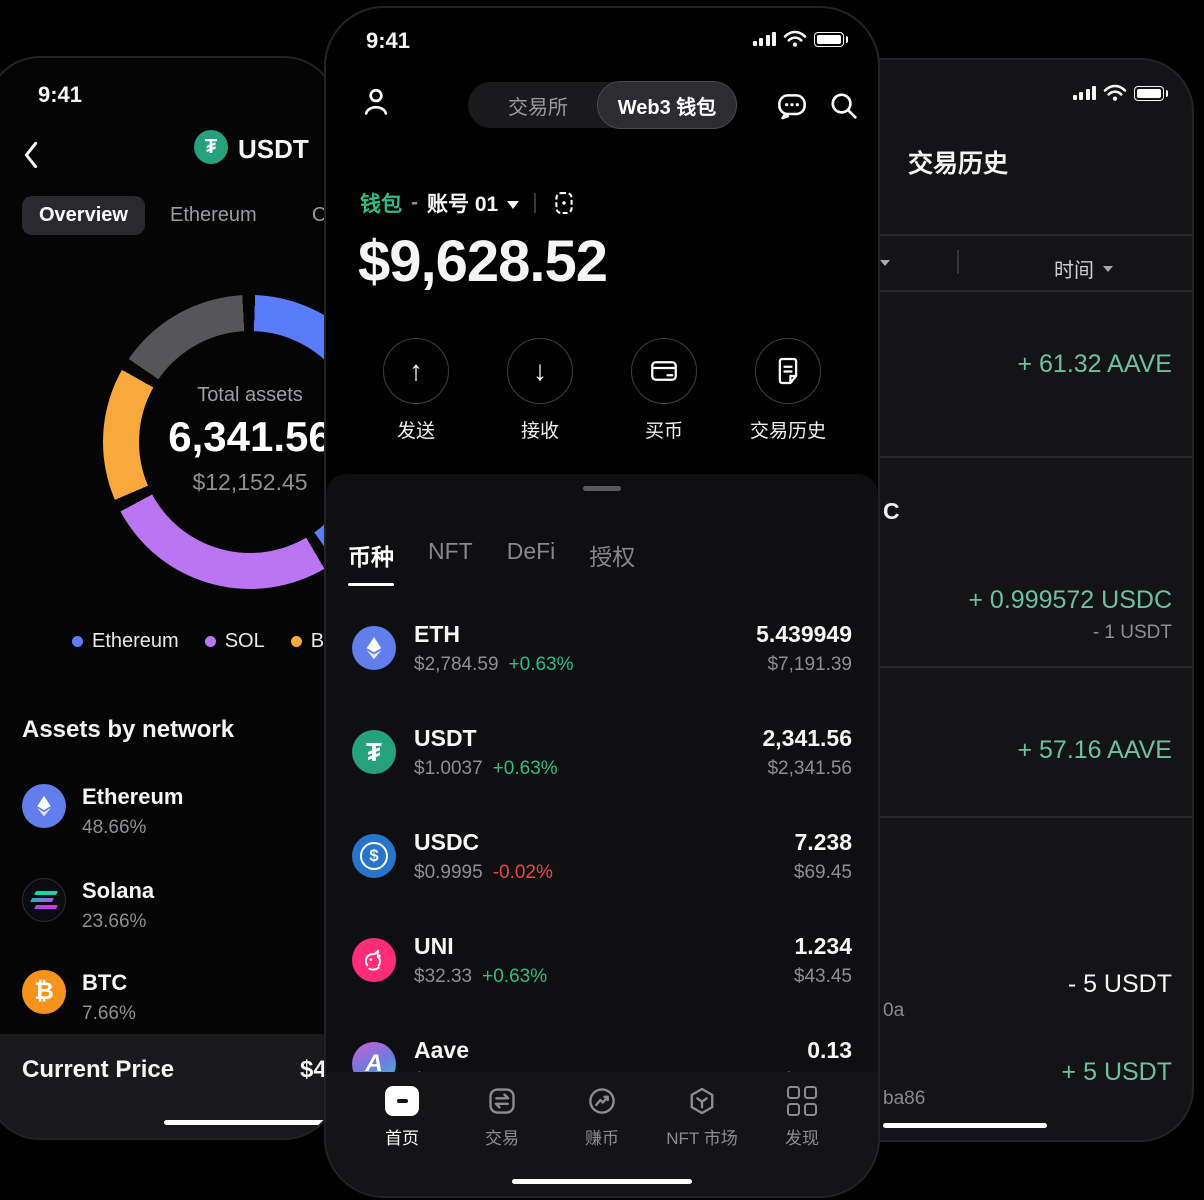  I want to click on eth-icon, so click(374, 648).